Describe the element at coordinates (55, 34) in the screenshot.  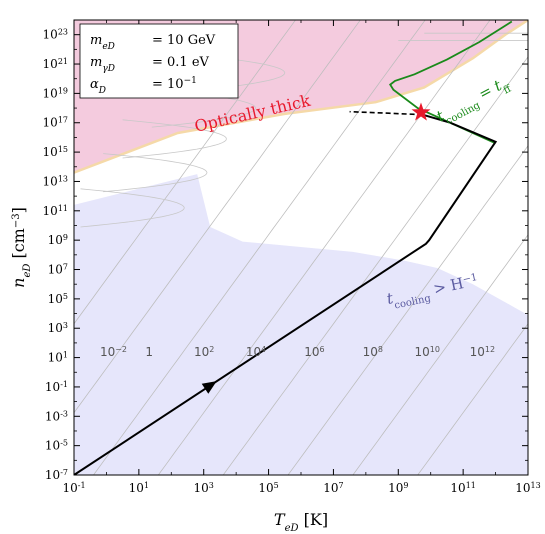
I see `y-tick-label: 10²³` at that location.